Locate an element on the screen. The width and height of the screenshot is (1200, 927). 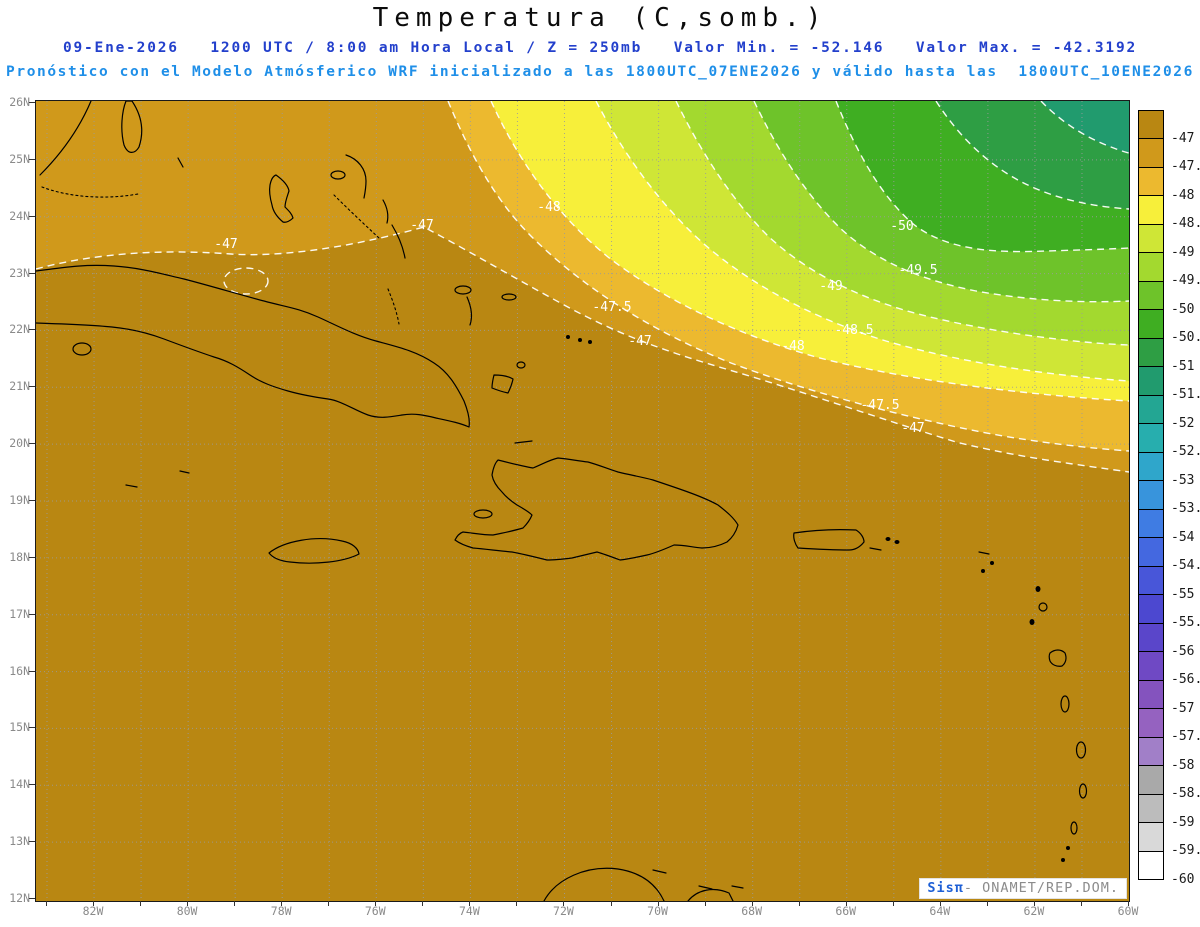
lon-tick-label: 68W is located at coordinates (752, 911).